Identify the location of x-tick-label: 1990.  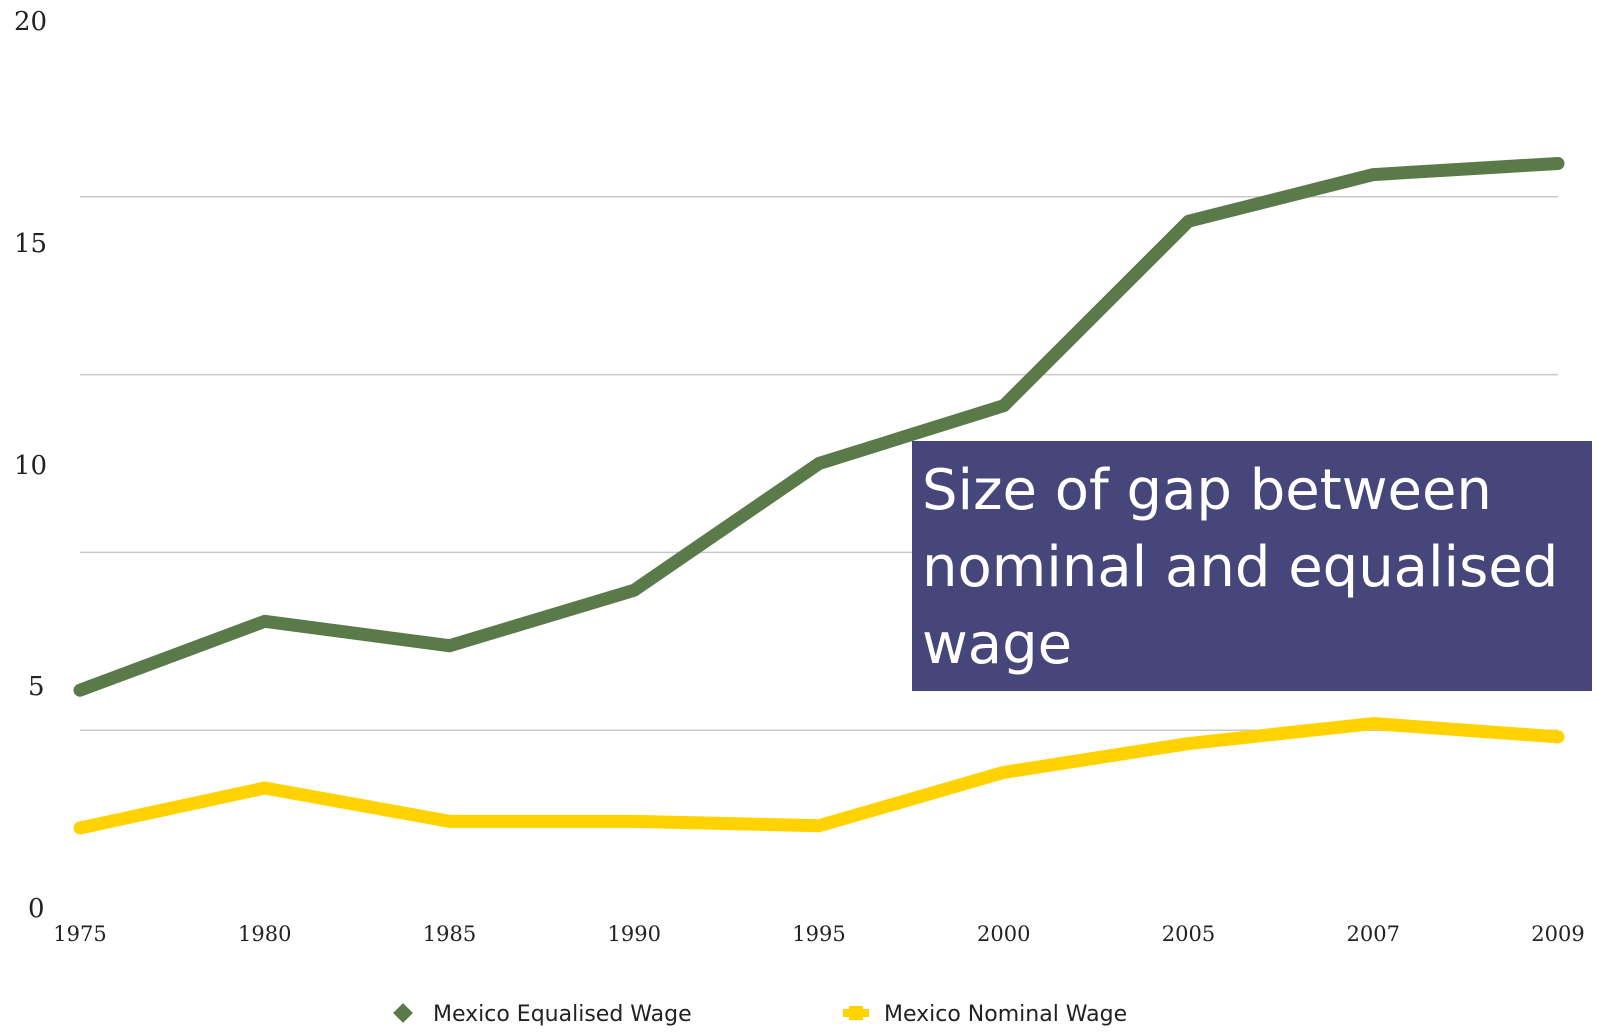
(634, 934).